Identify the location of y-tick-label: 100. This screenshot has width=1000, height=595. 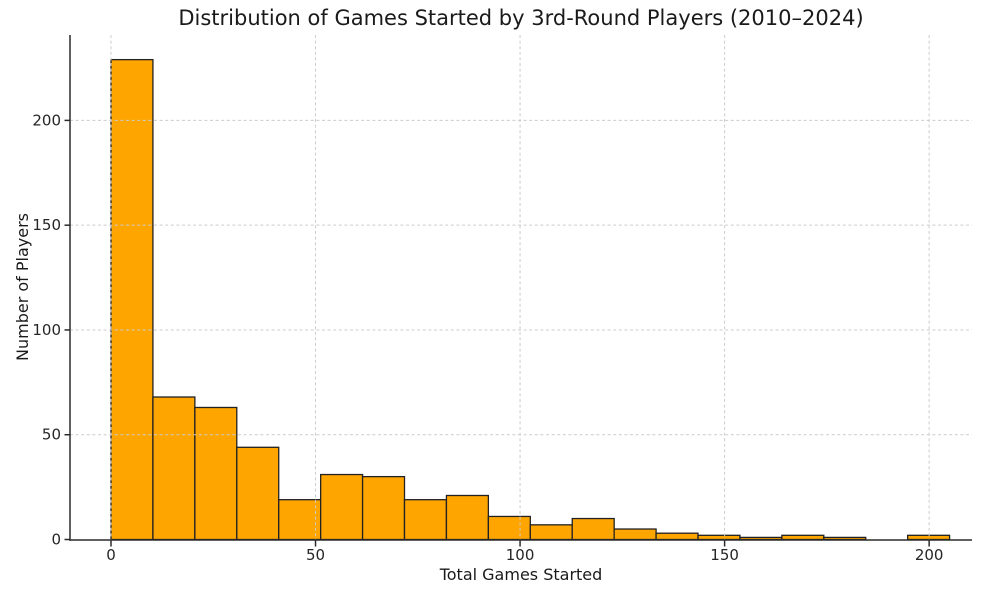
(46, 330).